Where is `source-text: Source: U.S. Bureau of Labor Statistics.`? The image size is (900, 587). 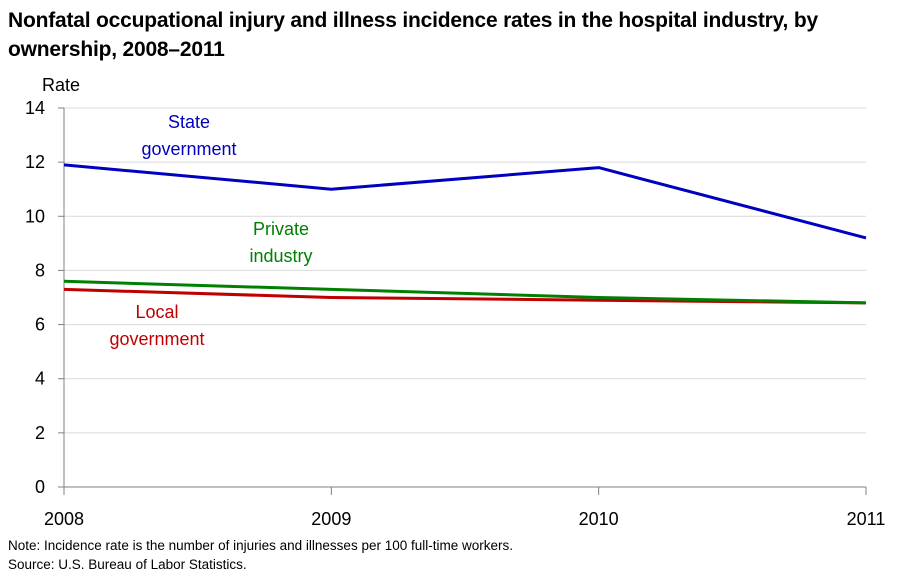 source-text: Source: U.S. Bureau of Labor Statistics. is located at coordinates (127, 564).